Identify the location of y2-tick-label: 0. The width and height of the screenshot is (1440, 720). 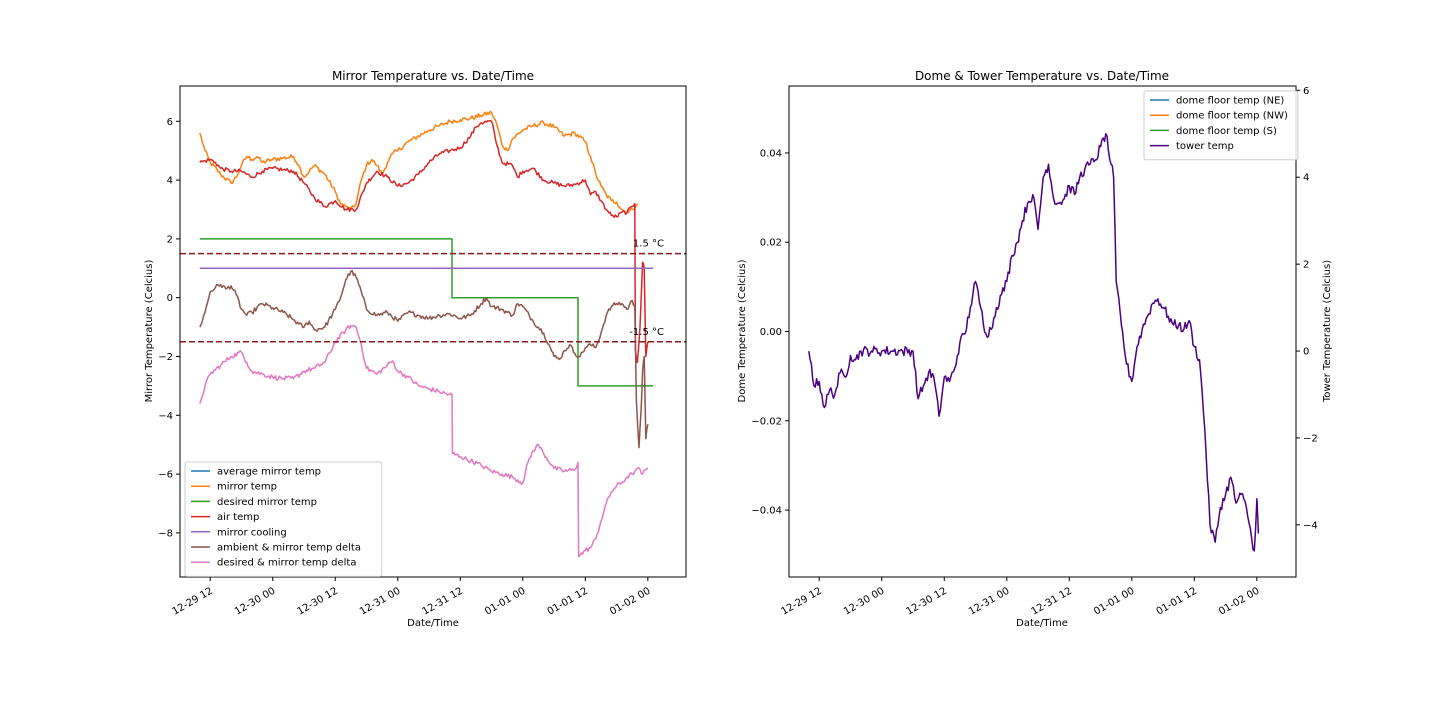
(1306, 352).